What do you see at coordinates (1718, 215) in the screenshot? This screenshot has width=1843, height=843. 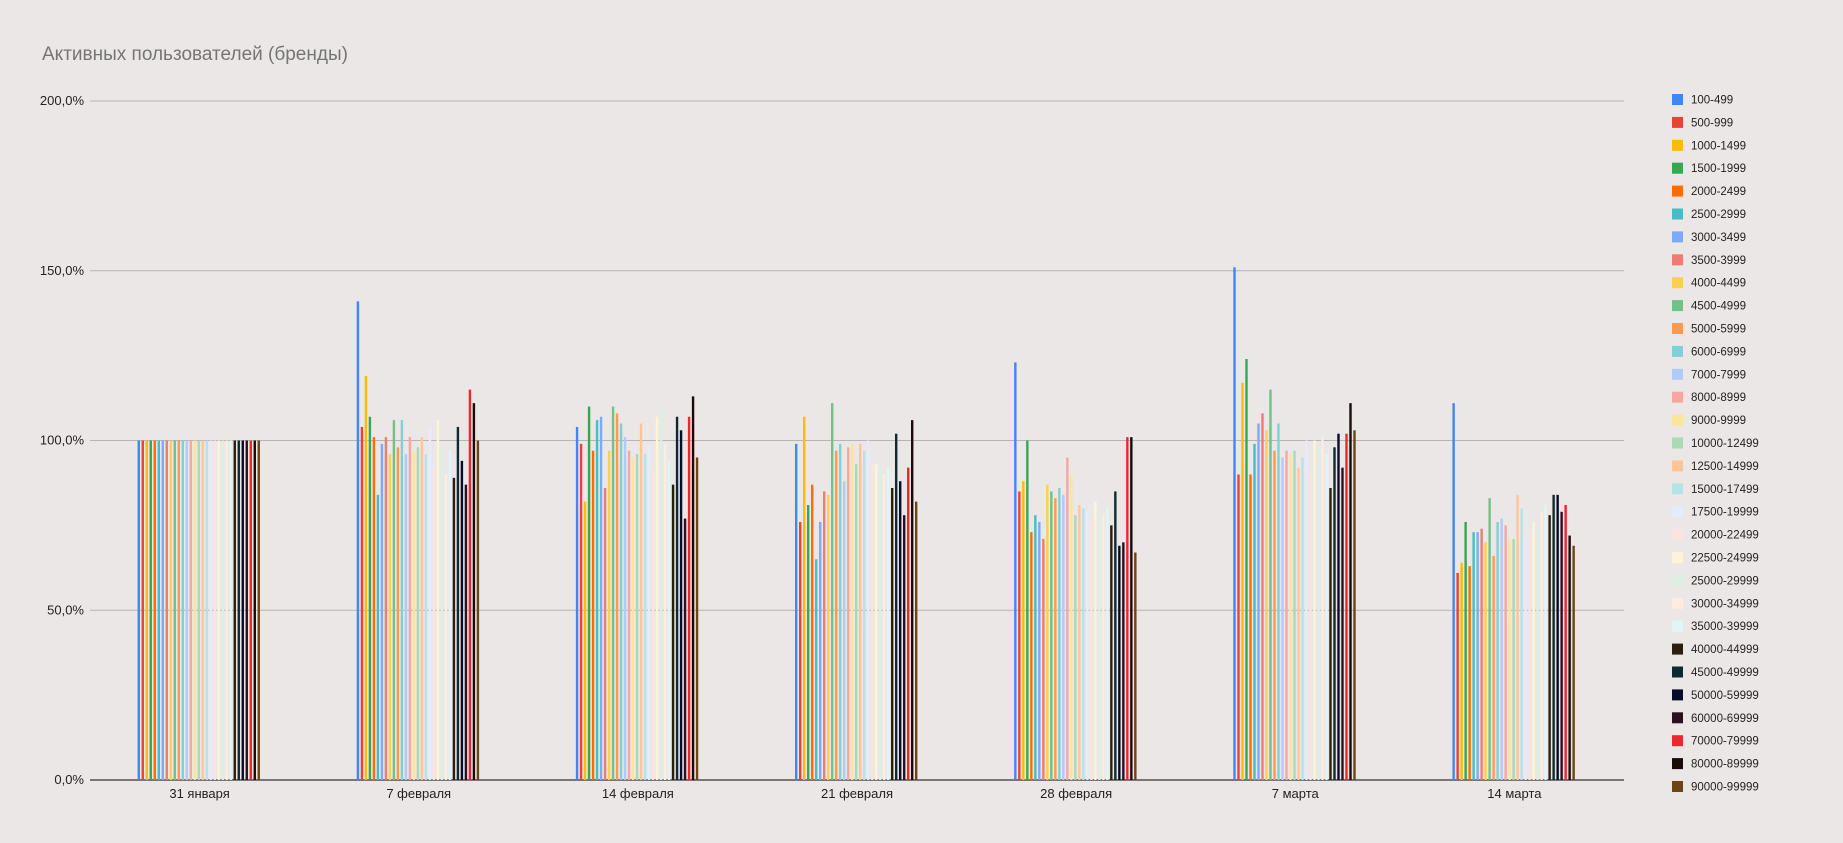 I see `legend-label: 2500-2999` at bounding box center [1718, 215].